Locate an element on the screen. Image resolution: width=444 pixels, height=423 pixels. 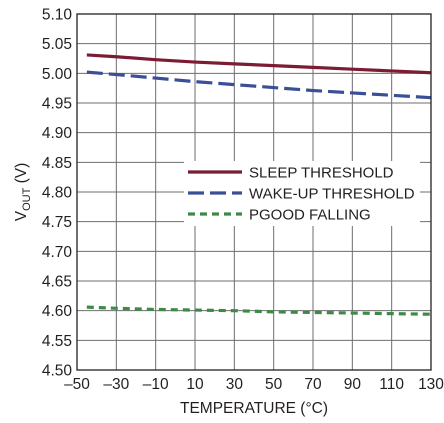
y-tick-label: 5.00 is located at coordinates (57, 74).